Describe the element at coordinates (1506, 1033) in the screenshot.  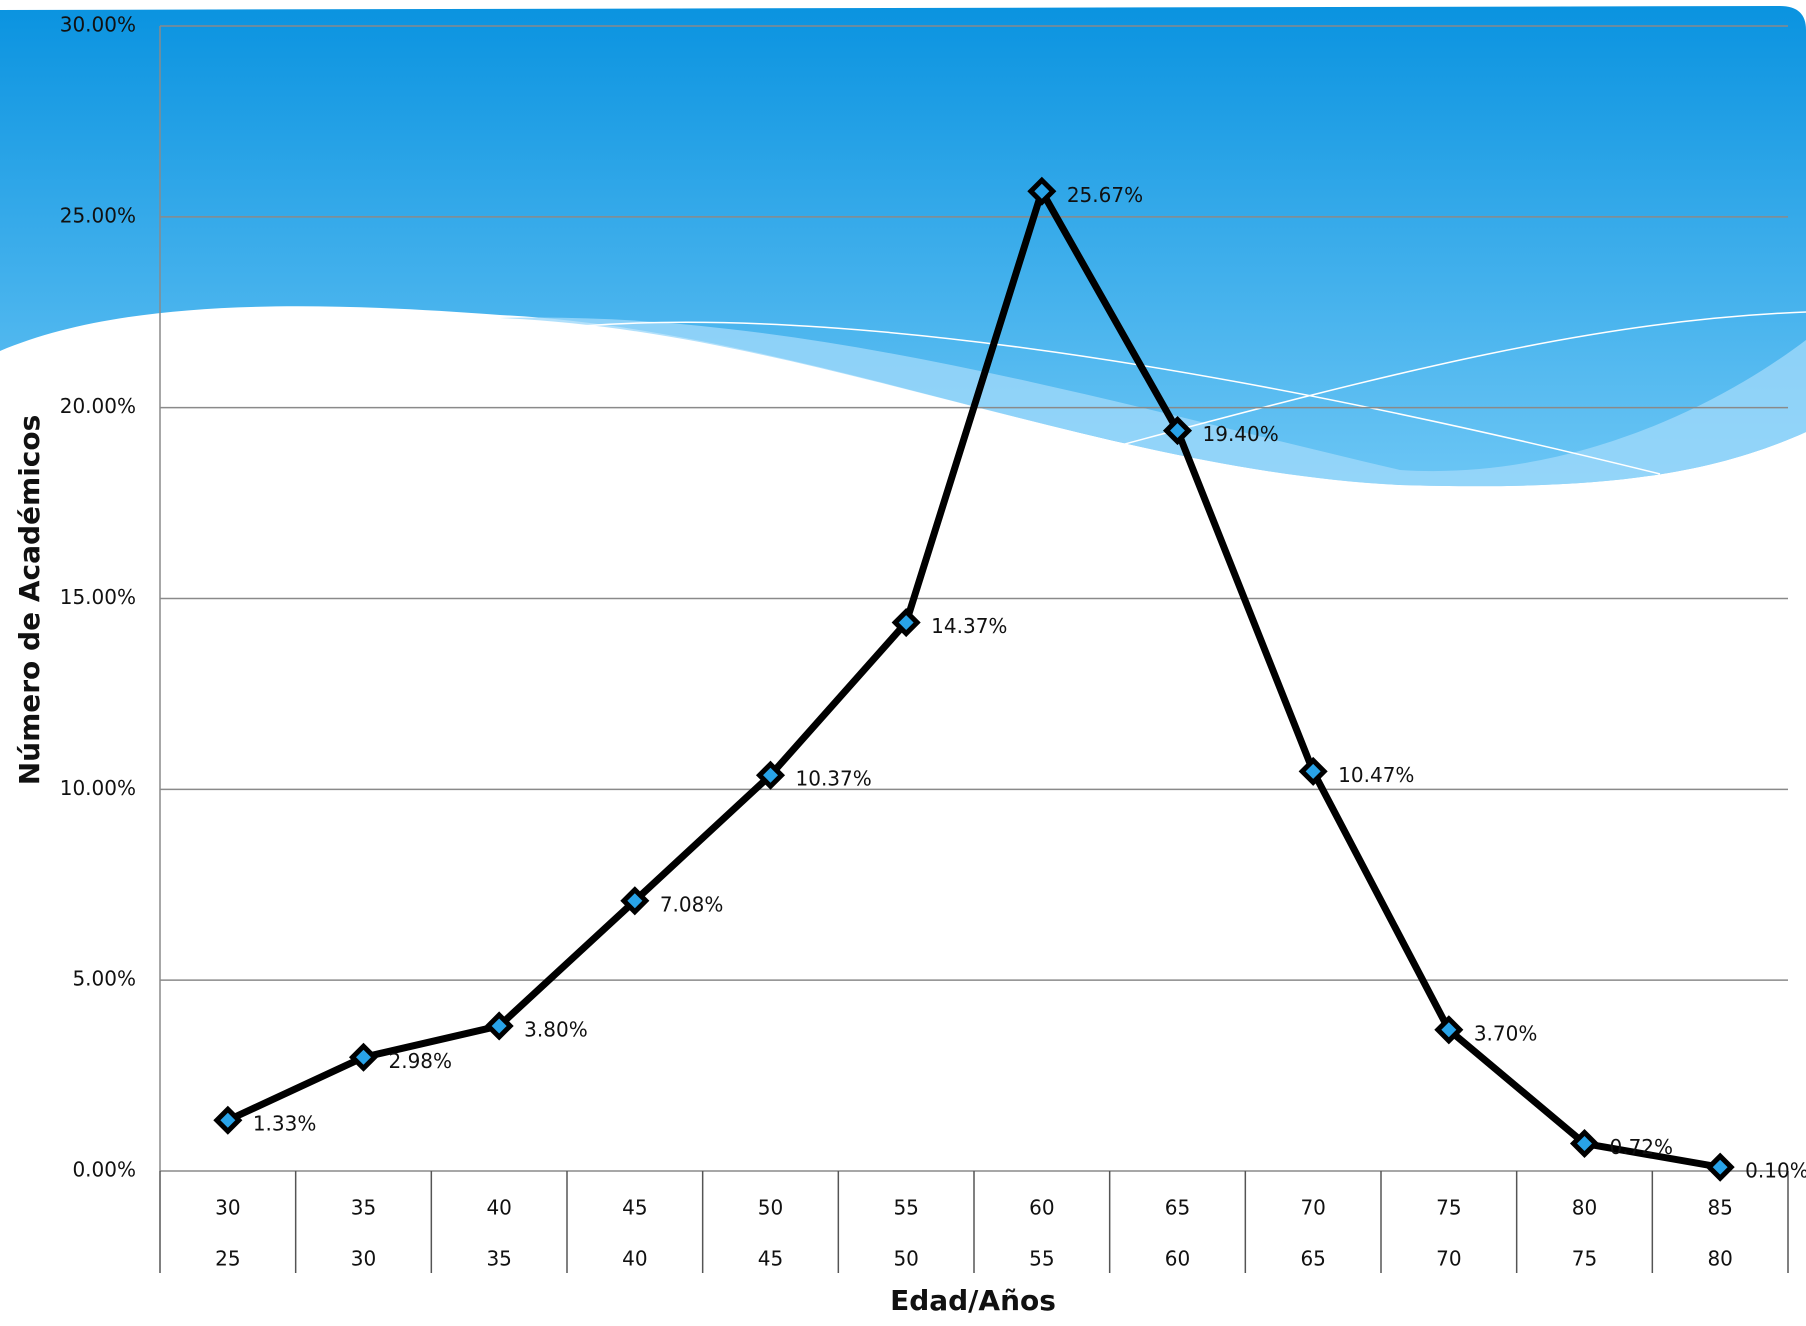
I see `data-label: 3.70%` at that location.